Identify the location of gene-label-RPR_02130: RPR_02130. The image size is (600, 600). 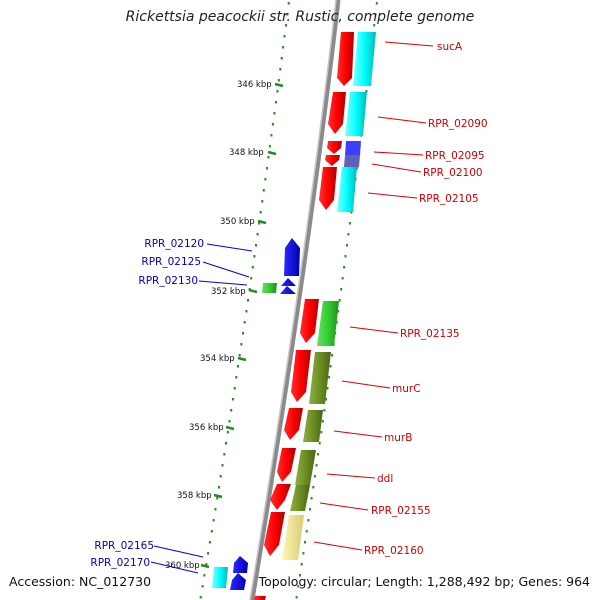
(168, 281).